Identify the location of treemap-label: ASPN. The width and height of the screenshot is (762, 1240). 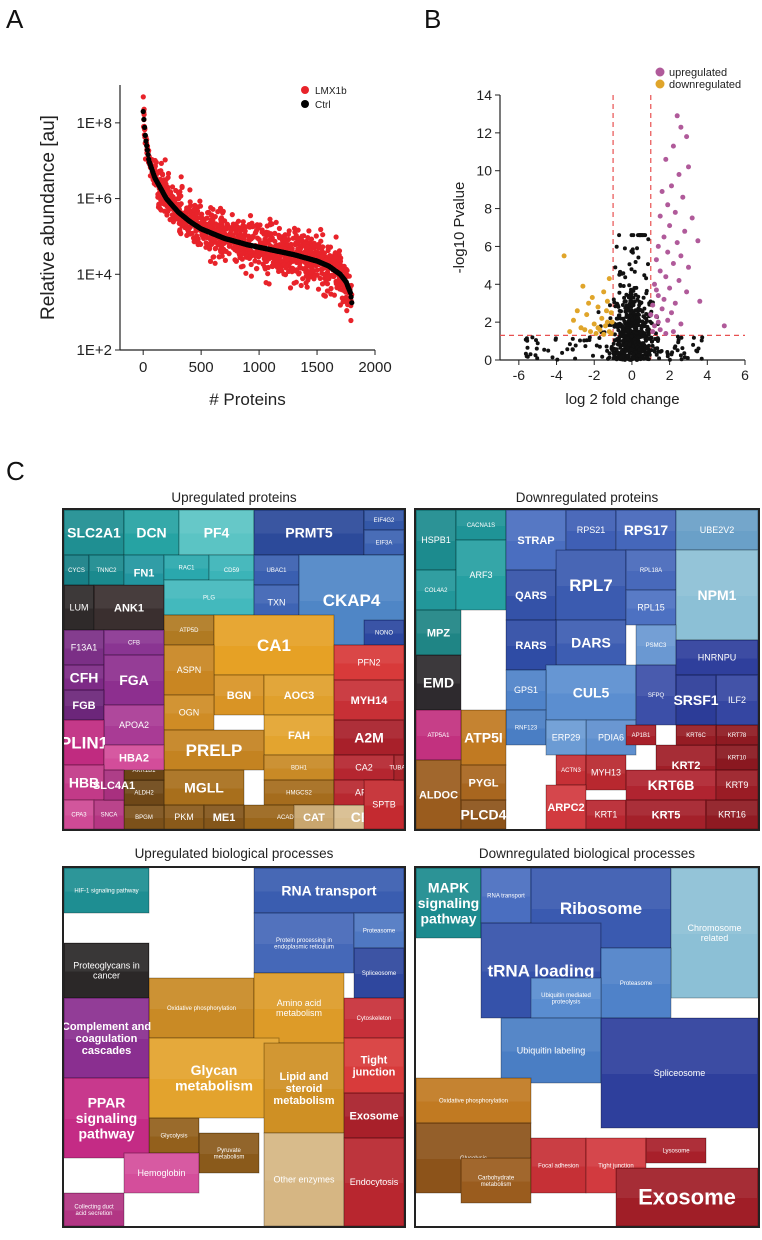
(189, 670).